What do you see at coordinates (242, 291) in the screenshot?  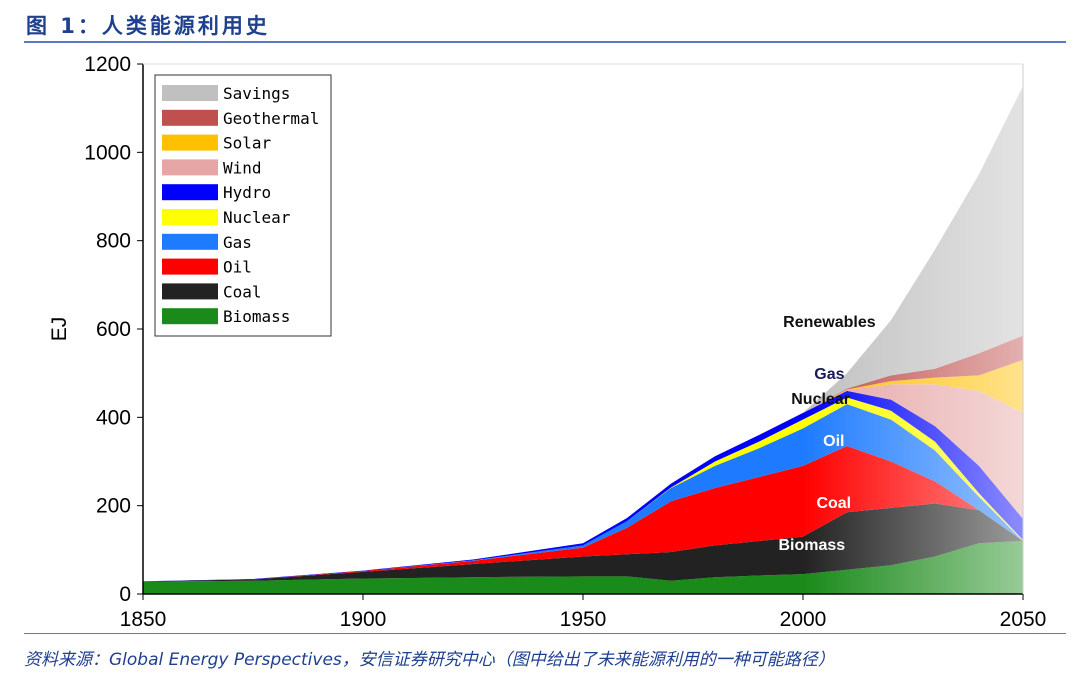 I see `legend-label-coal: Coal` at bounding box center [242, 291].